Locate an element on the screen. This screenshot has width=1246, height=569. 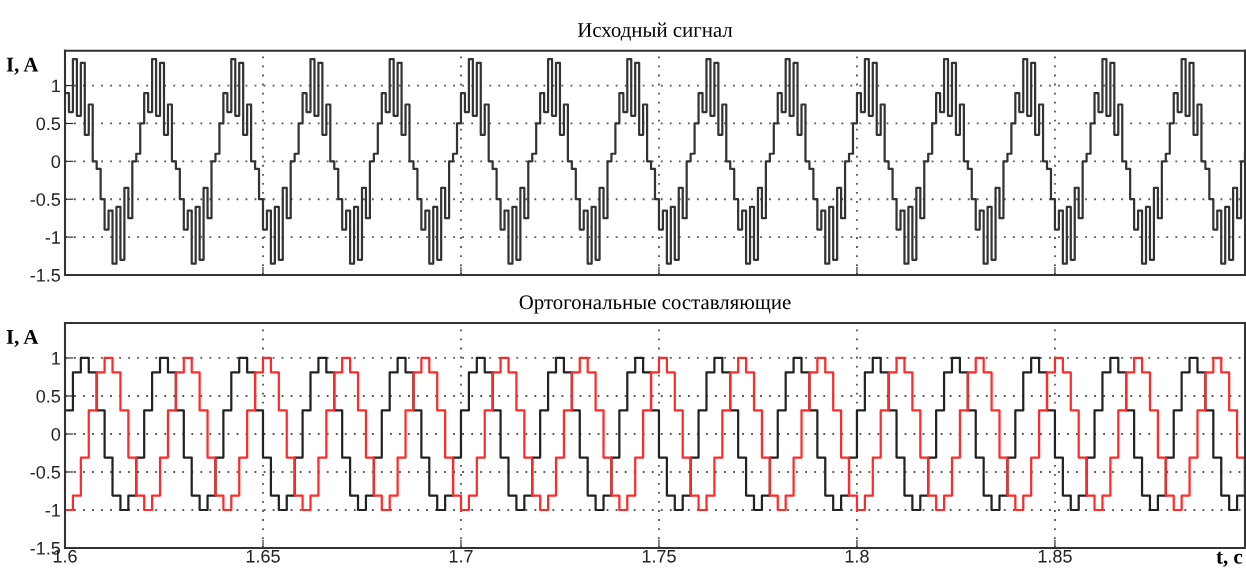
x-tick-label: 1.85 is located at coordinates (1055, 556).